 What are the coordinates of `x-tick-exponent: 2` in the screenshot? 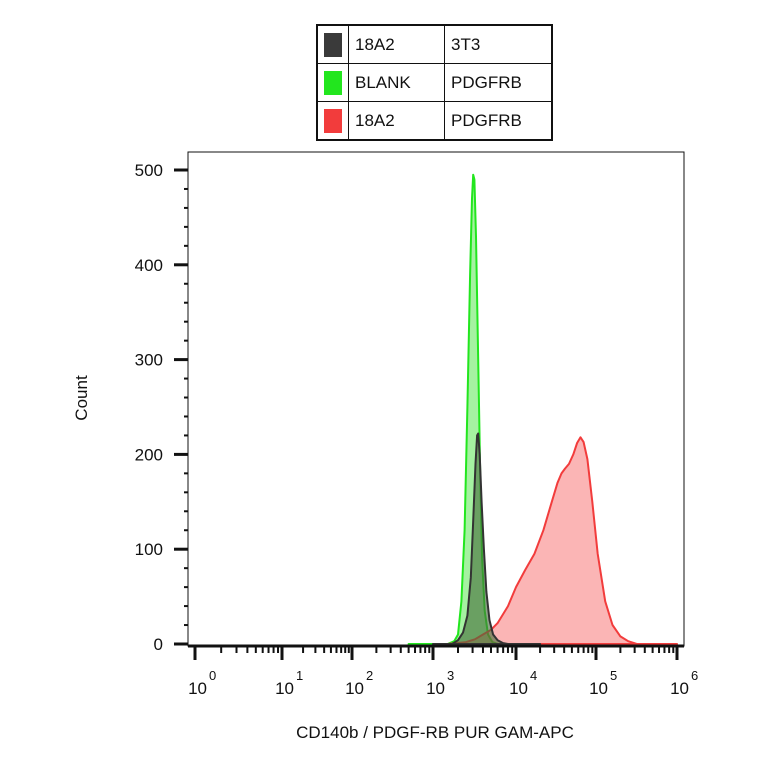 It's located at (369, 675).